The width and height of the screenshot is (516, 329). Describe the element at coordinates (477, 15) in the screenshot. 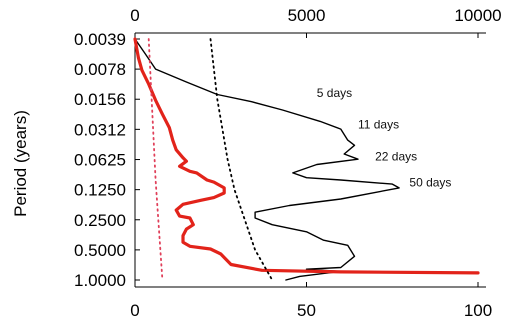

I see `x-top-tick-label: 10000` at that location.